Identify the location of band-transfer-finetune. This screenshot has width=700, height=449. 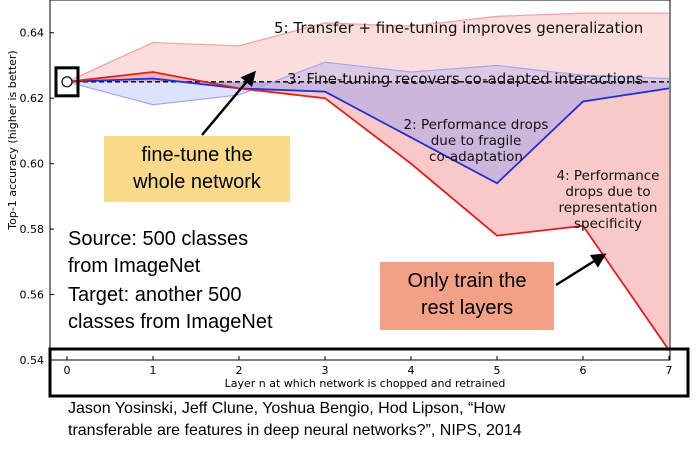
(368, 47).